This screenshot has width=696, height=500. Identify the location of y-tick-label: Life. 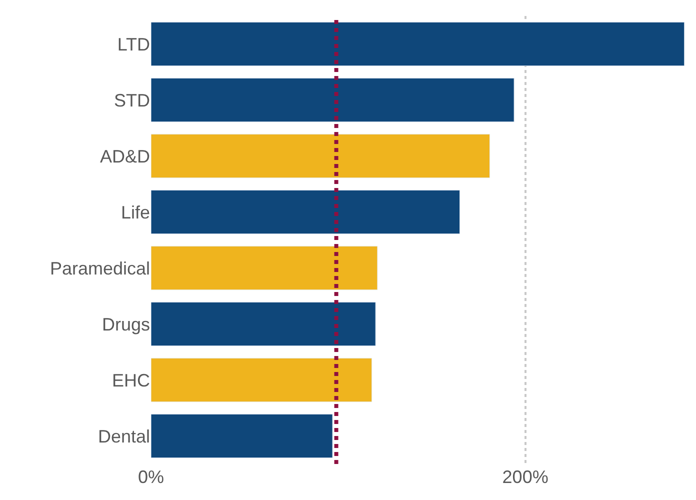
(135, 212).